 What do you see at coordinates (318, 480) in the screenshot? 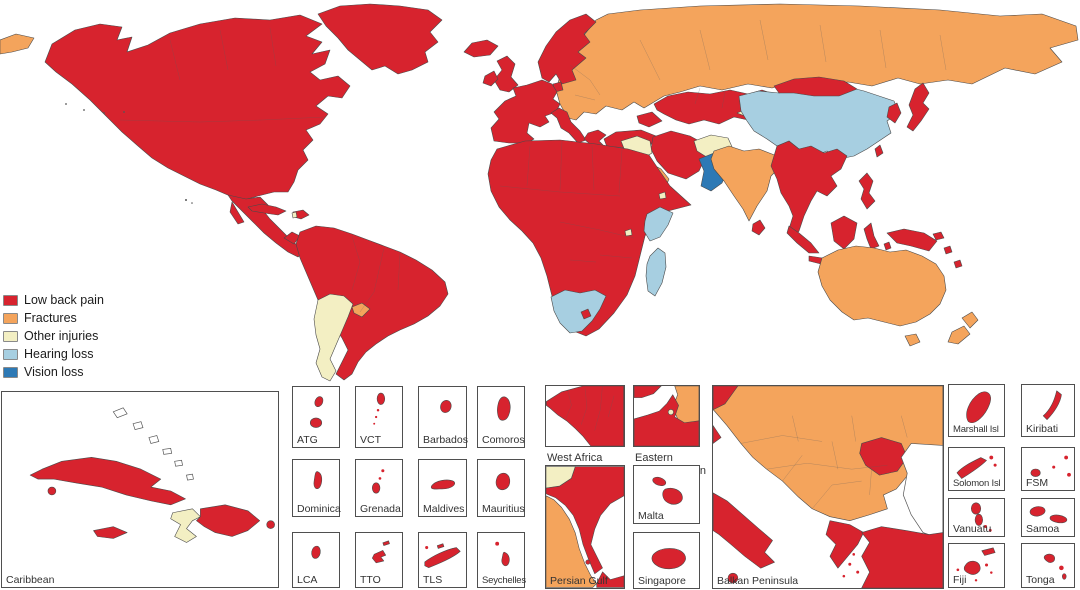
I see `inset-dominica-map` at bounding box center [318, 480].